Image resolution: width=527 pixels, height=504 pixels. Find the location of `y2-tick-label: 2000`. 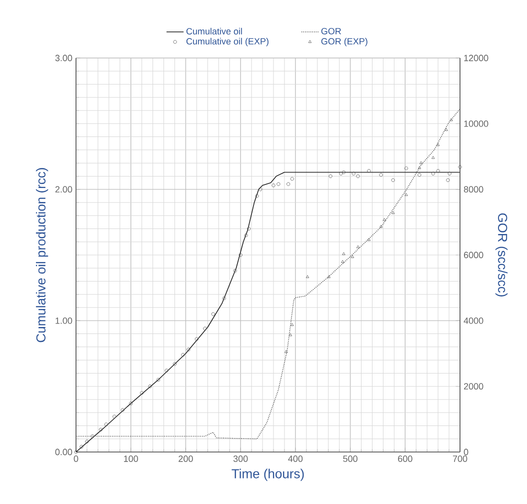

y2-tick-label: 2000 is located at coordinates (474, 386).